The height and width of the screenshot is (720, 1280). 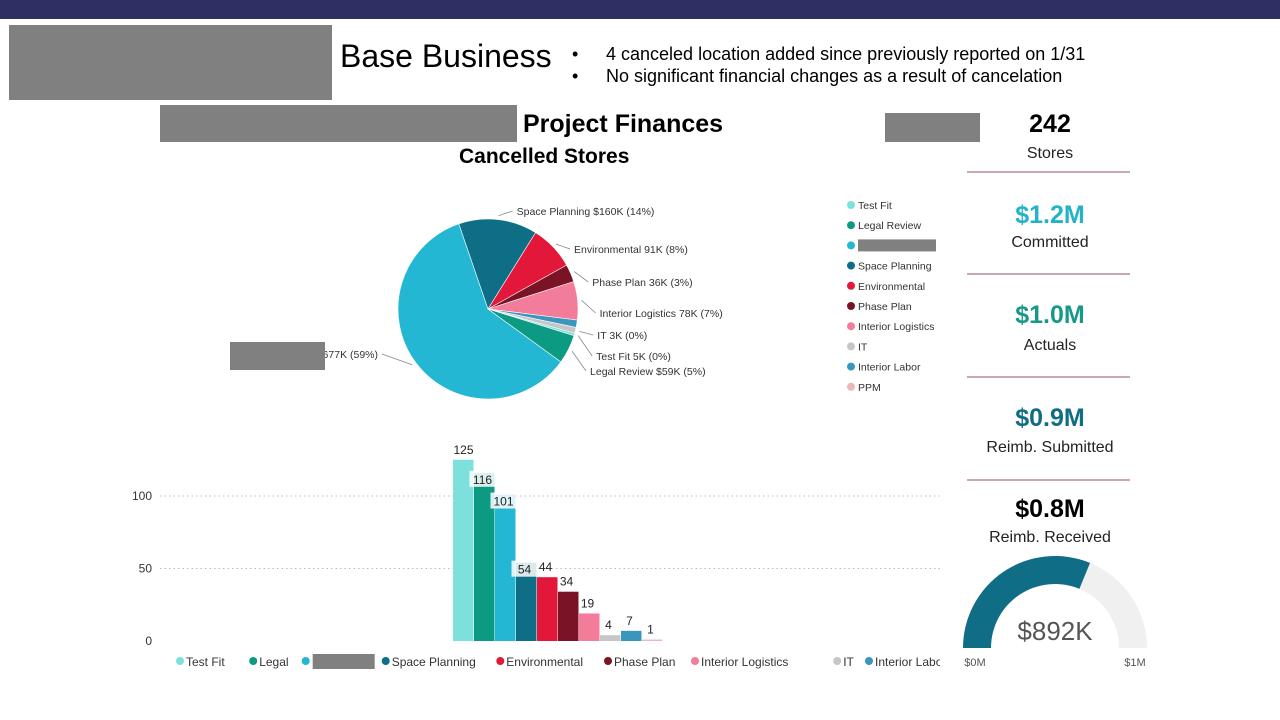 What do you see at coordinates (932, 127) in the screenshot?
I see `redacted-filter` at bounding box center [932, 127].